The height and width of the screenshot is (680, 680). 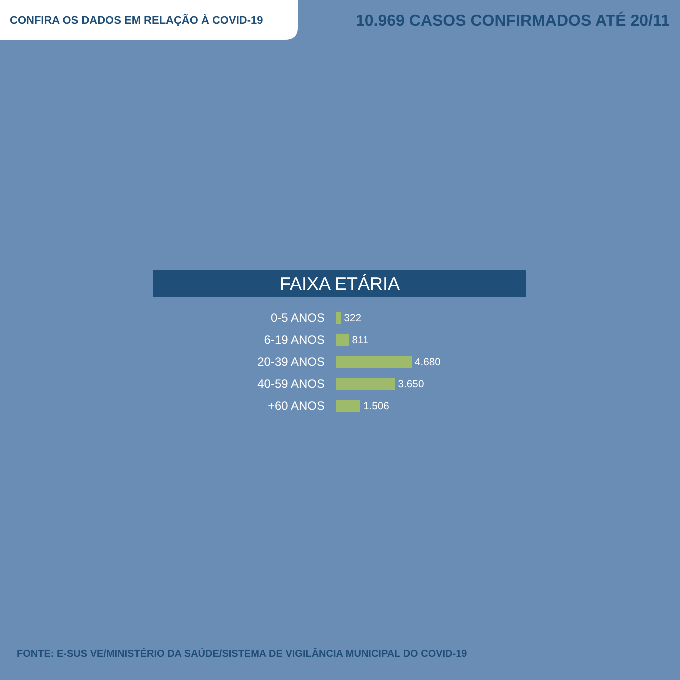 I want to click on data-label: 3.650, so click(x=411, y=384).